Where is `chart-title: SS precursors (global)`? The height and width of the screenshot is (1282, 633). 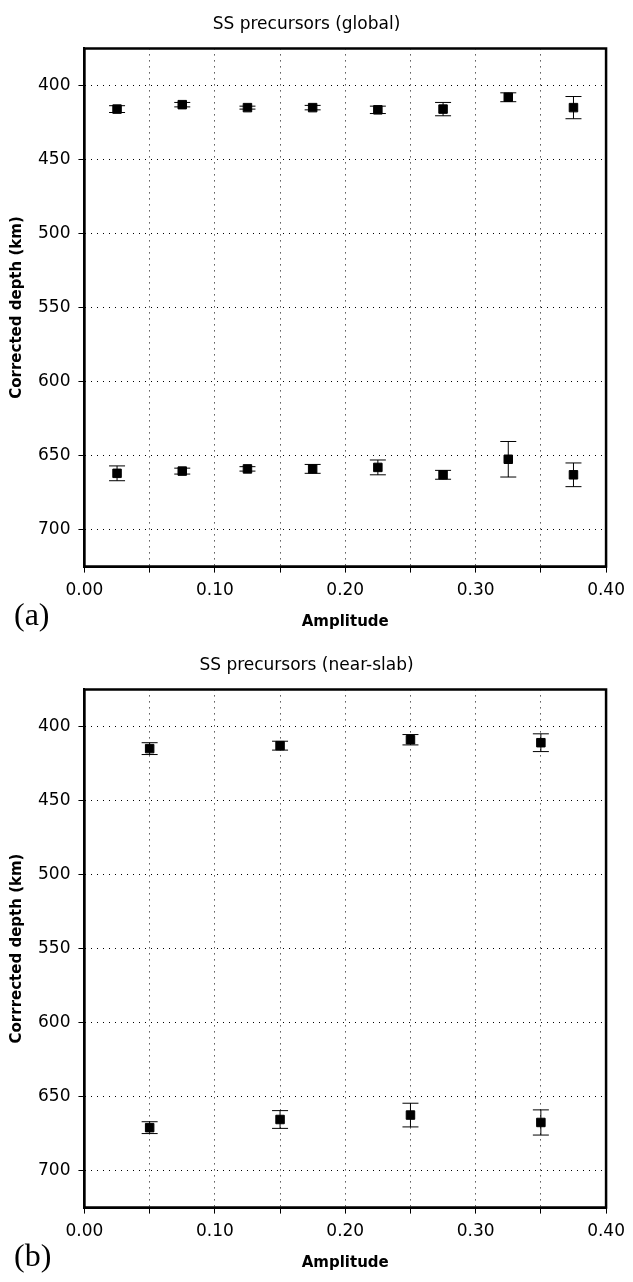
chart-title: SS precursors (global) is located at coordinates (306, 22).